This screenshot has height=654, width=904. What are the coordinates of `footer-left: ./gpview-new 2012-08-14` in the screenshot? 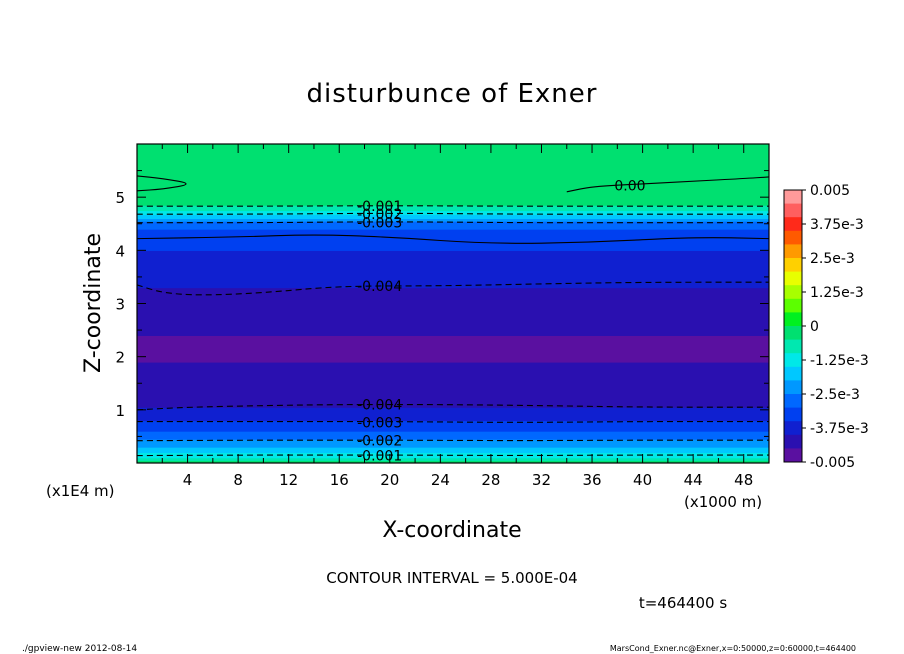 It's located at (79, 649).